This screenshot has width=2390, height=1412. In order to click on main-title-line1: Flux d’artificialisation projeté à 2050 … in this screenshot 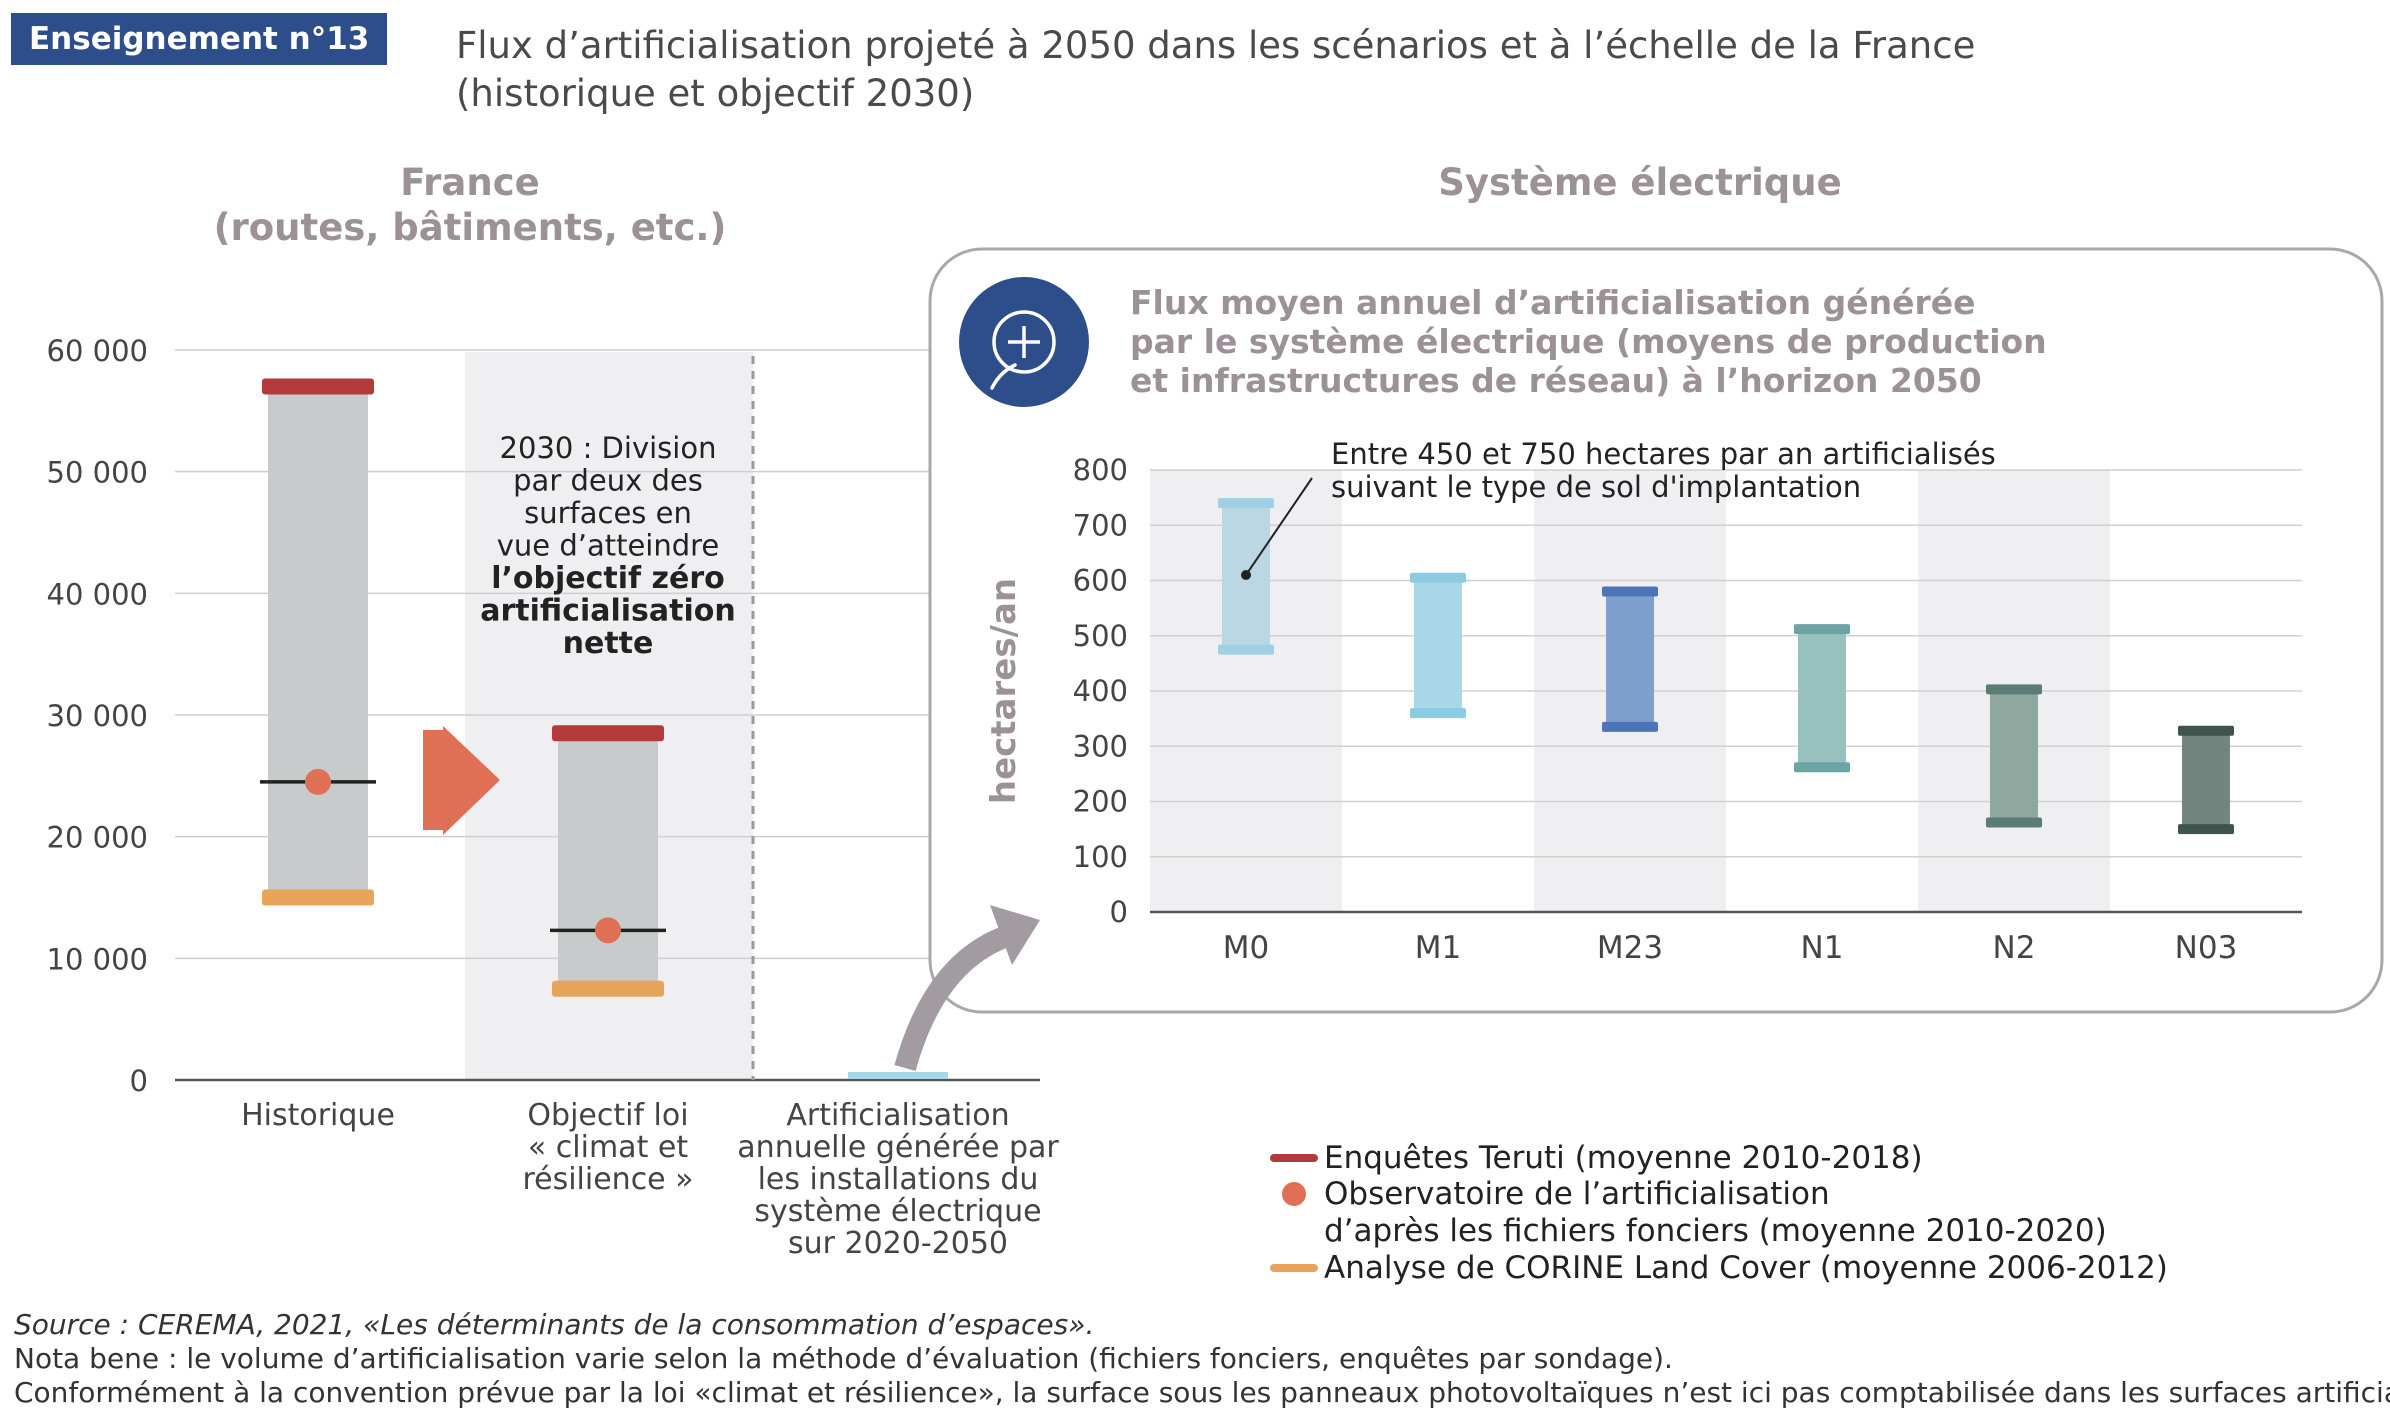, I will do `click(1216, 45)`.